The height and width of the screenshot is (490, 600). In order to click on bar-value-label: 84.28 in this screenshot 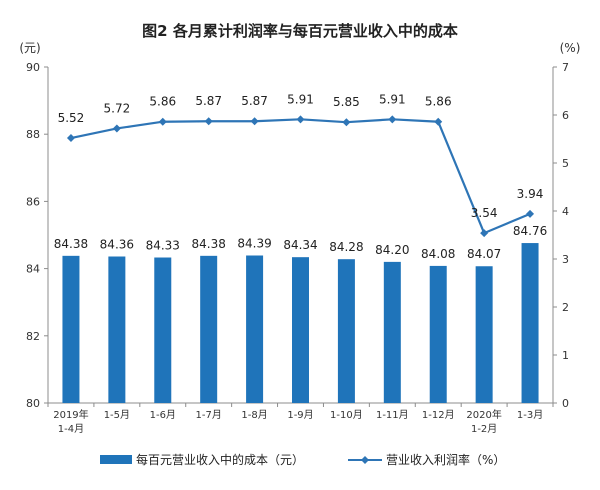, I will do `click(346, 247)`.